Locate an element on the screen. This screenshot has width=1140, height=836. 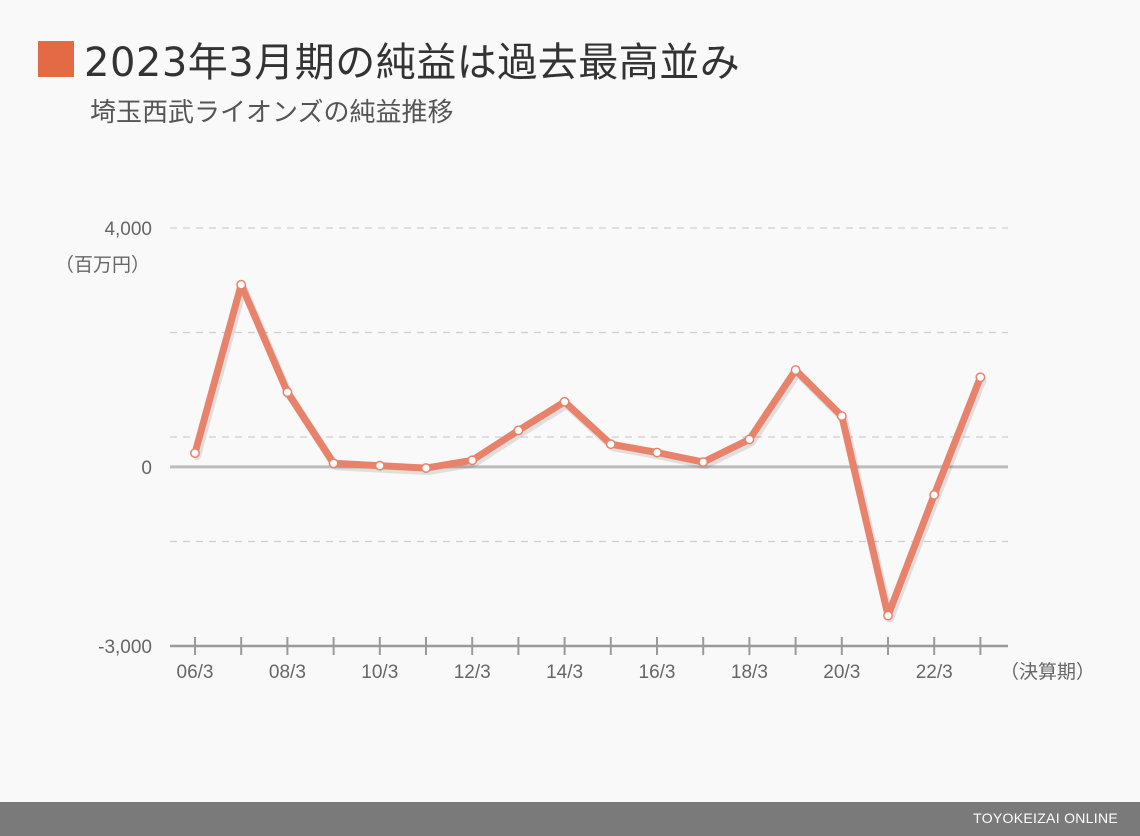
x-tick-label: 10/3 is located at coordinates (379, 672).